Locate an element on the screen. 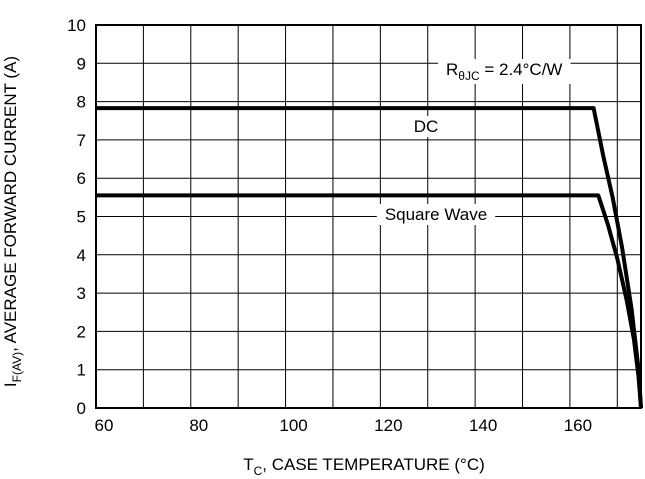 The width and height of the screenshot is (645, 479). ylabel-rest: , AVERAGE FORWARD CURRENT (A) is located at coordinates (10, 204).